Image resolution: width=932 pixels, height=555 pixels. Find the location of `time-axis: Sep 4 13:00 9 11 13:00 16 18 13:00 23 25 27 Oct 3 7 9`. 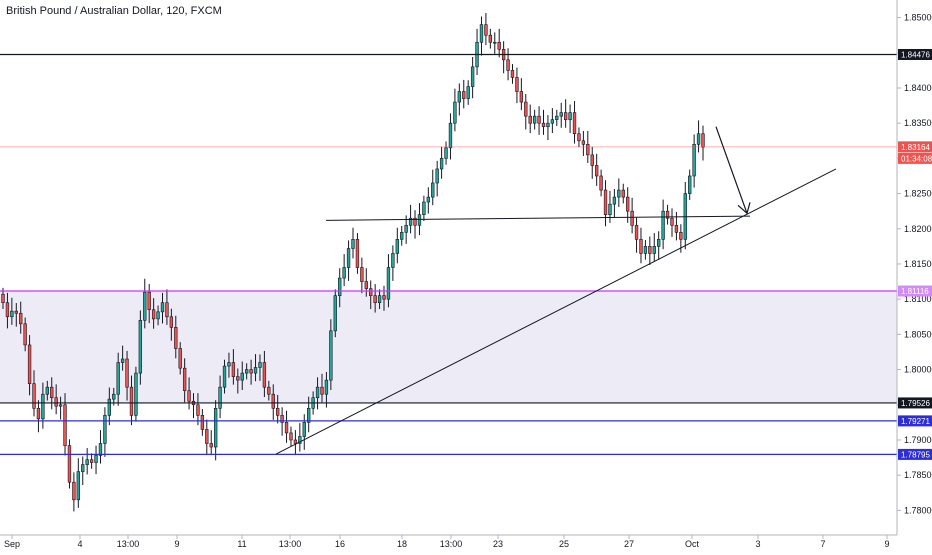

time-axis: Sep 4 13:00 9 11 13:00 16 18 13:00 23 25 27 Oct 3 7 9 is located at coordinates (447, 542).